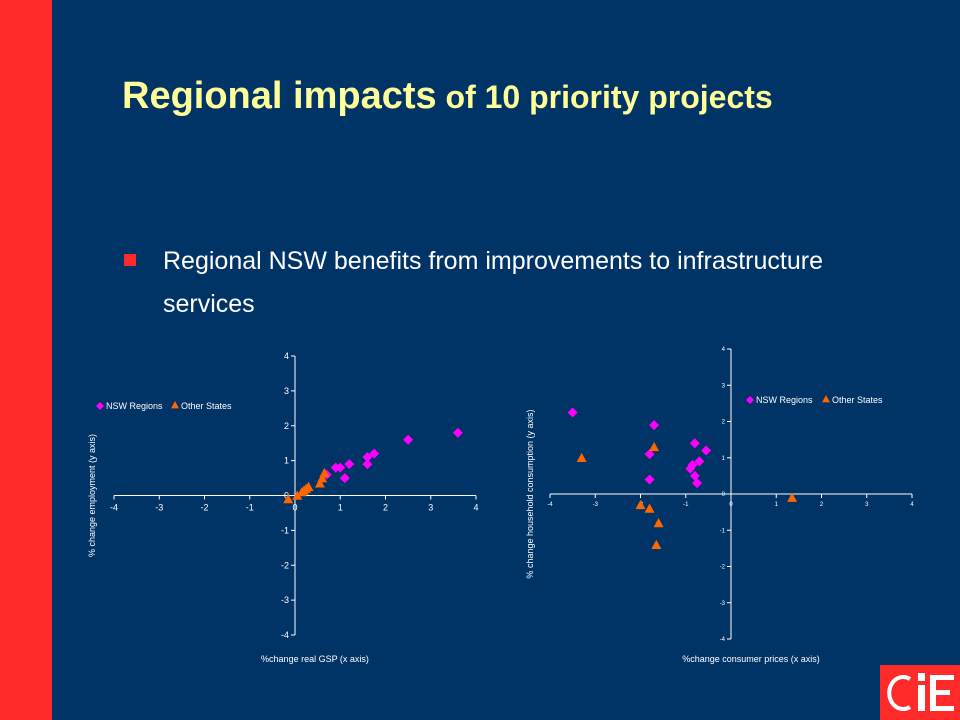 The image size is (960, 720). I want to click on chart1-y-tick-label: -1, so click(285, 530).